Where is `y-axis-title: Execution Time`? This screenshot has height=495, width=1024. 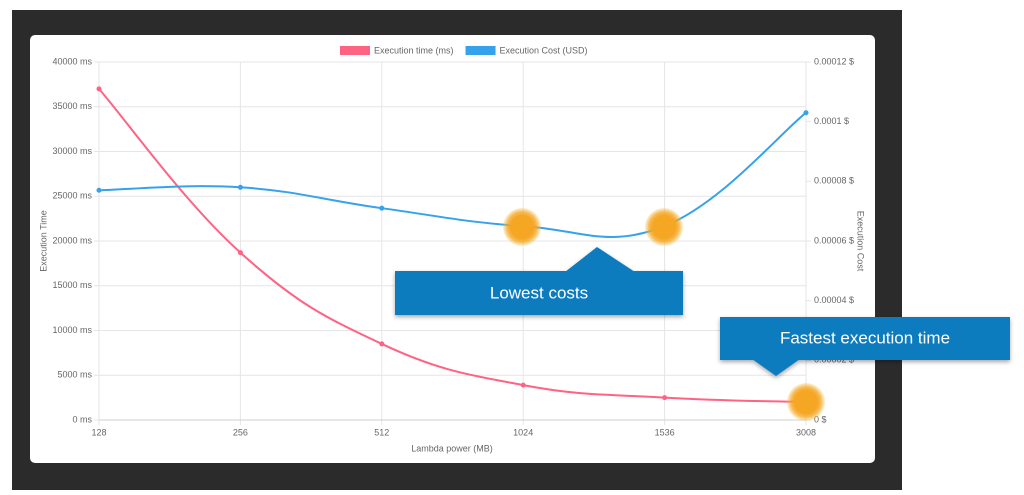 y-axis-title: Execution Time is located at coordinates (43, 241).